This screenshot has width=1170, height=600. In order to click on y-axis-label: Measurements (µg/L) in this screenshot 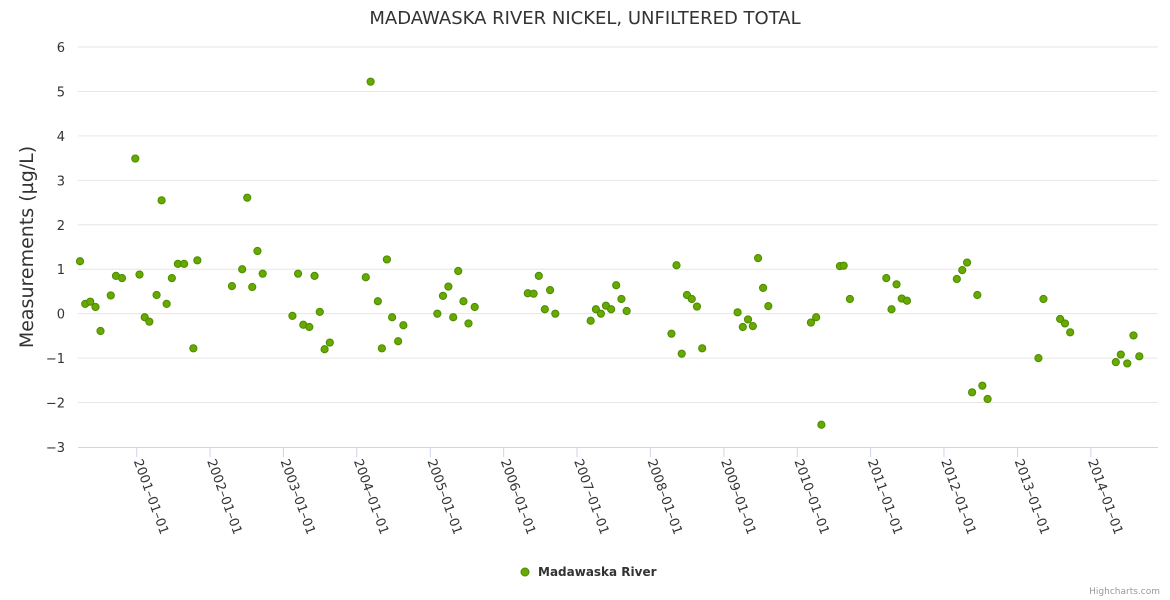, I will do `click(27, 247)`.